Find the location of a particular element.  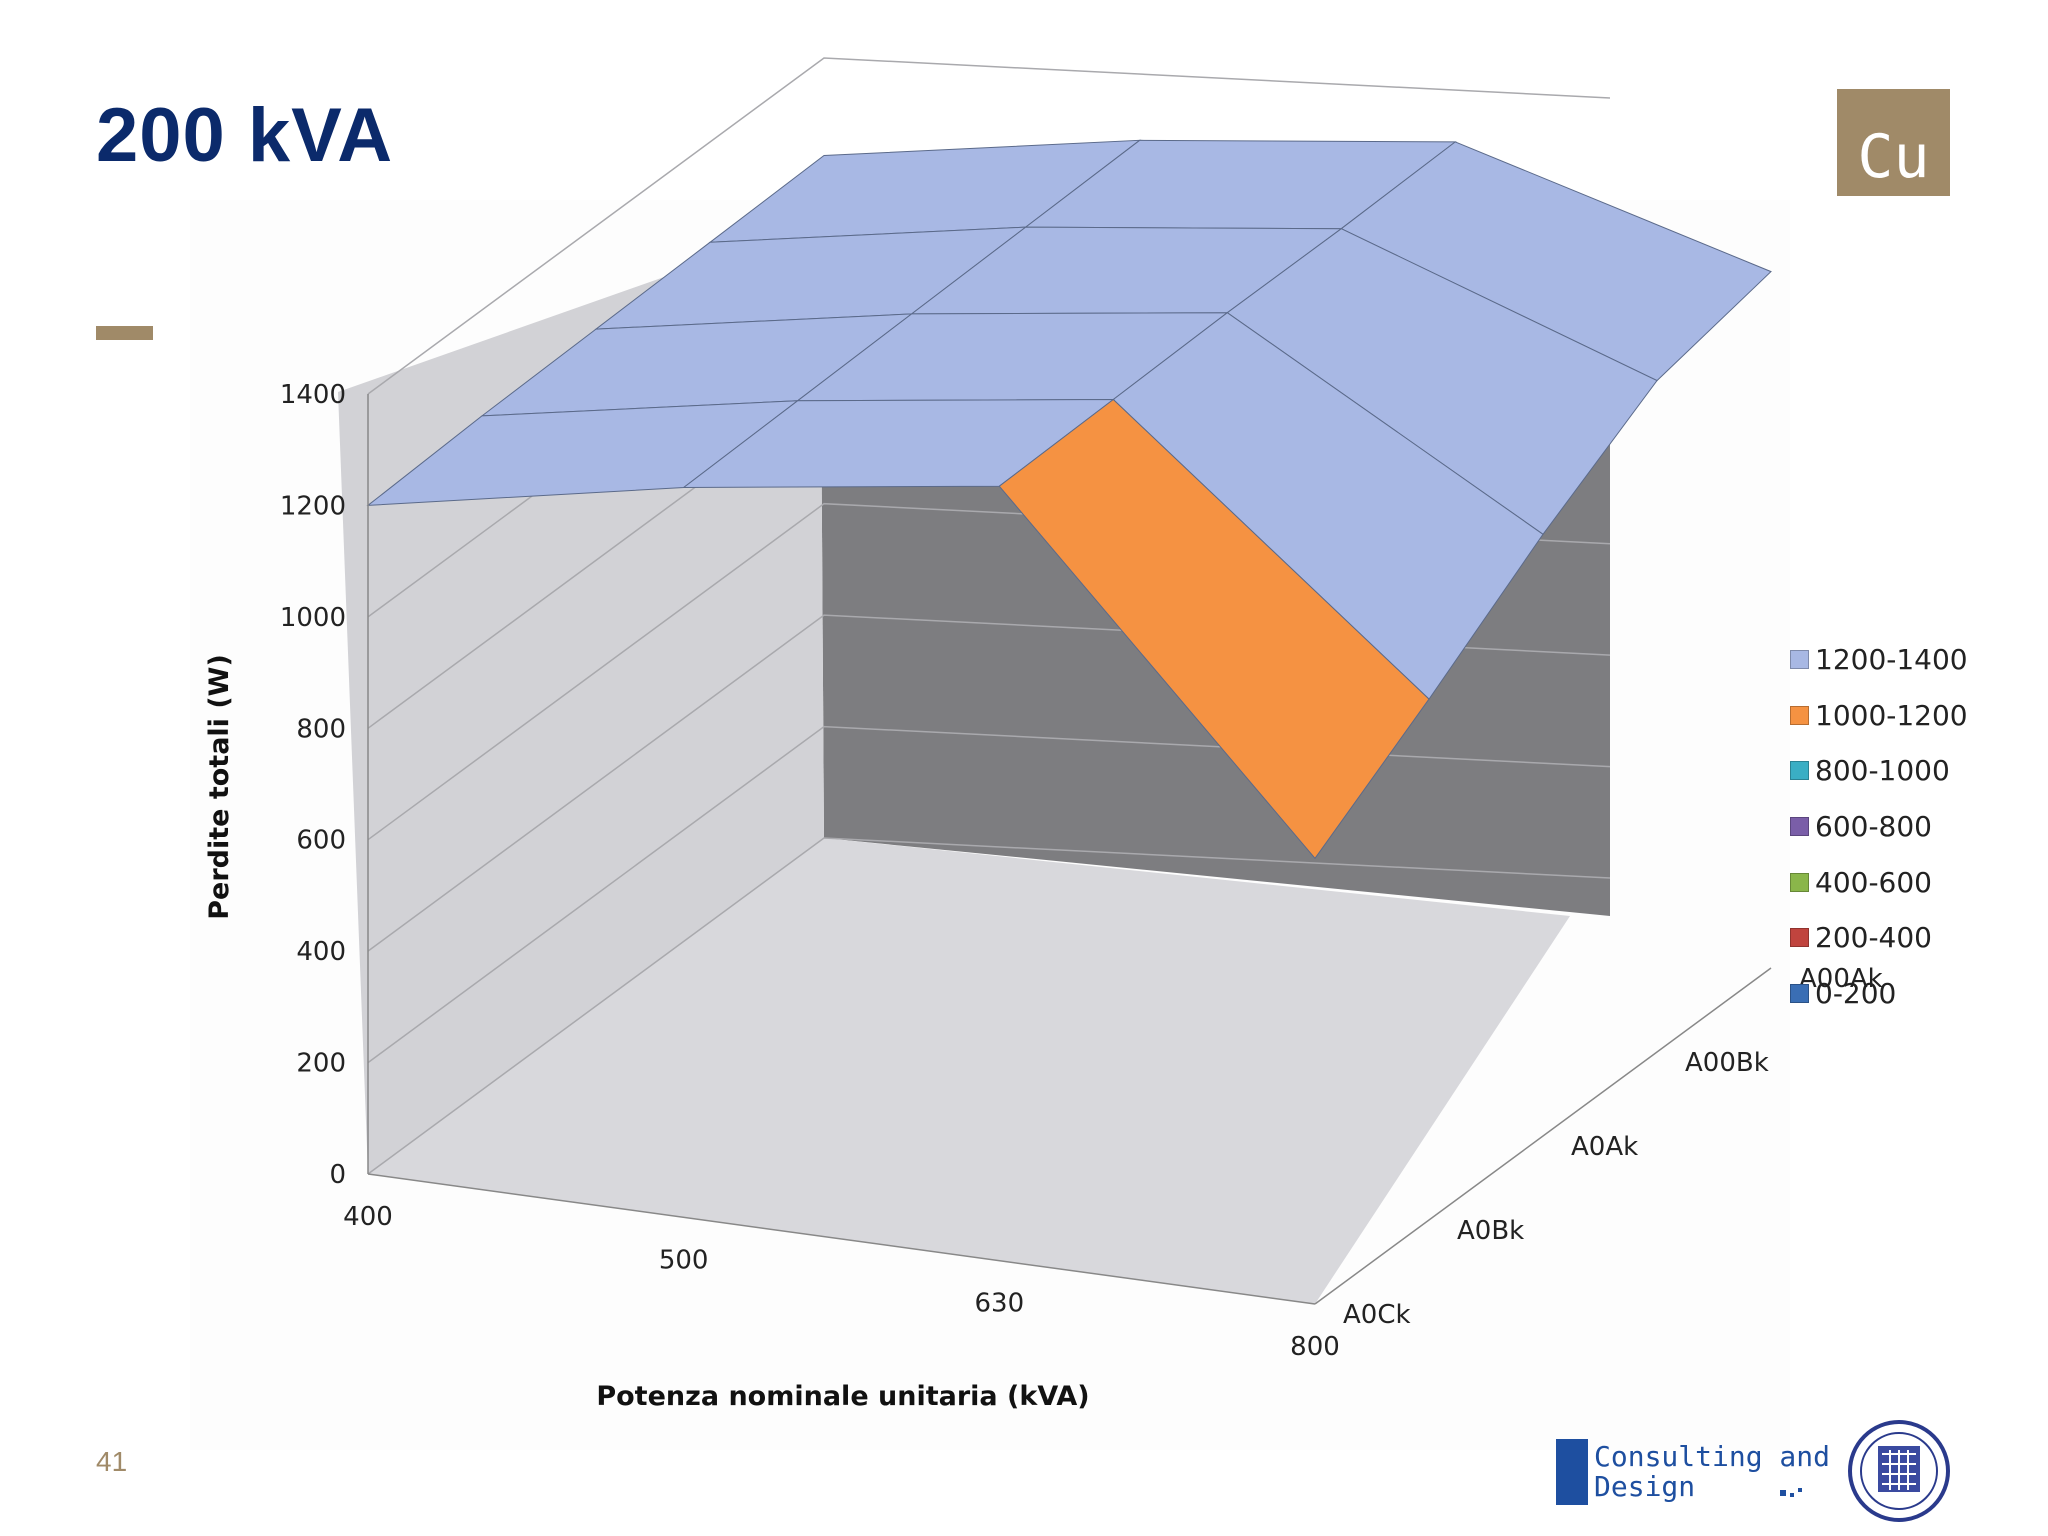

z-tick-label: 400 is located at coordinates (321, 952).